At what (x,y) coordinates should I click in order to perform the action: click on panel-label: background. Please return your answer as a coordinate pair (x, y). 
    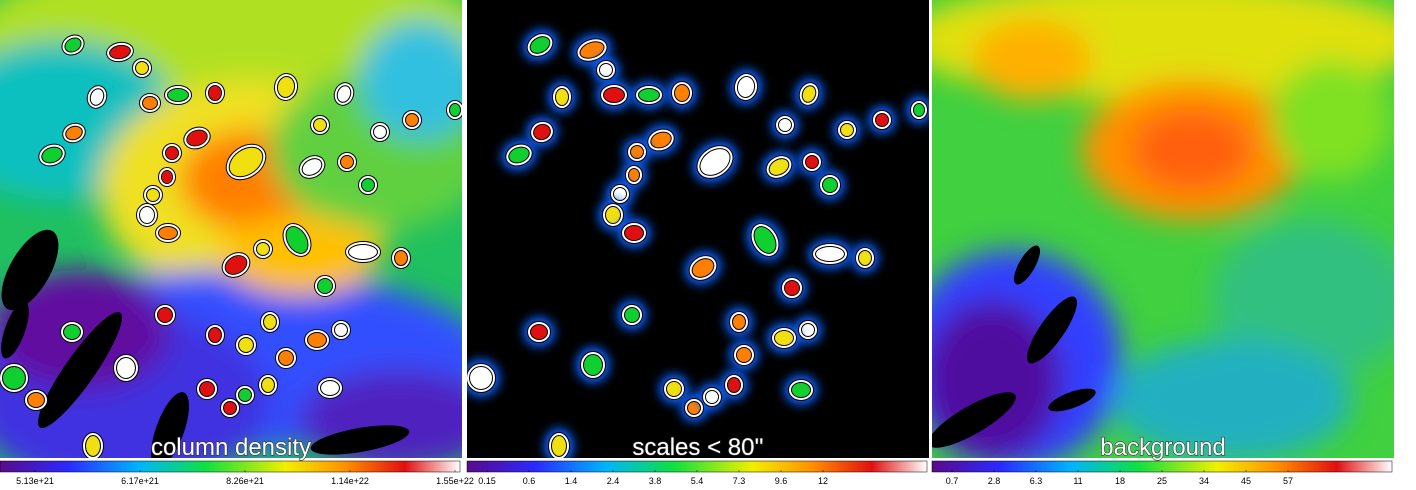
    Looking at the image, I should click on (1162, 447).